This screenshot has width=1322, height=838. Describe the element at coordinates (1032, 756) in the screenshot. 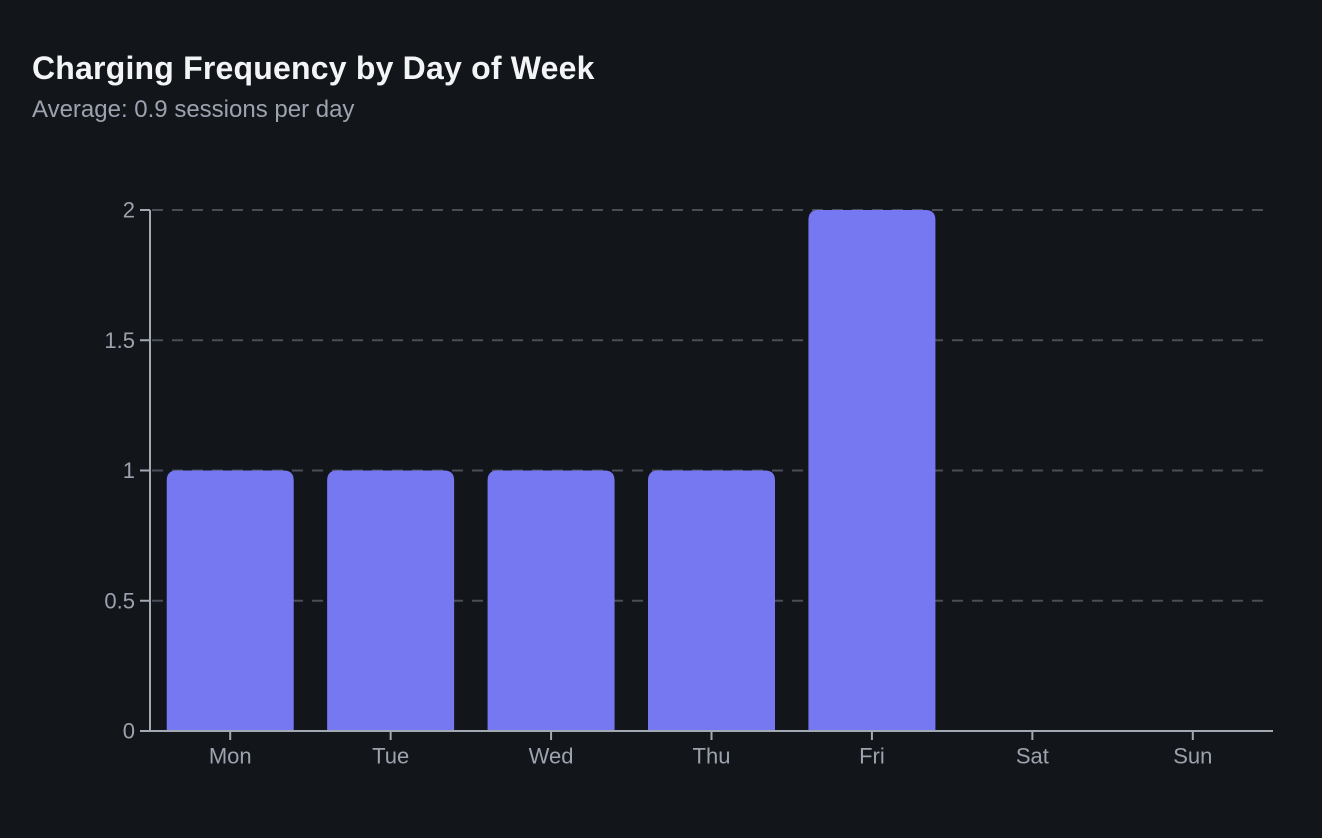

I see `x-tick-label: Sat` at that location.